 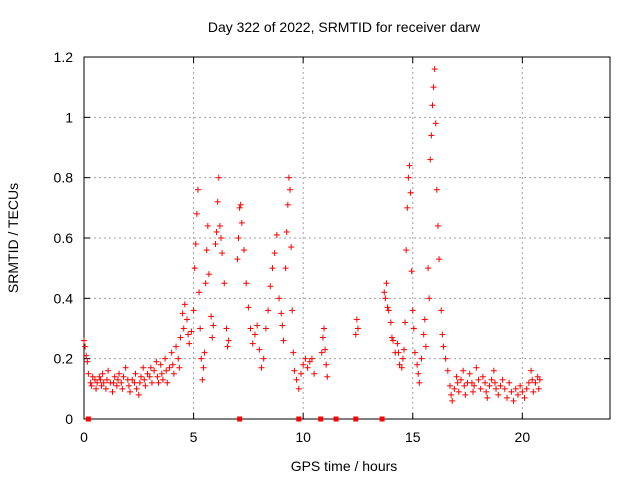 What do you see at coordinates (64, 57) in the screenshot?
I see `y-tick-label: 1.2` at bounding box center [64, 57].